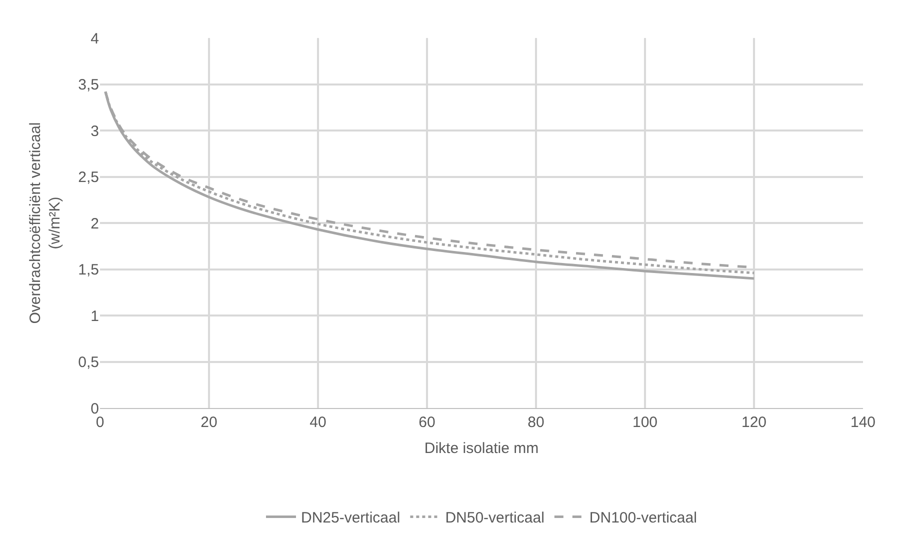  Describe the element at coordinates (318, 422) in the screenshot. I see `x-tick-label: 40` at that location.